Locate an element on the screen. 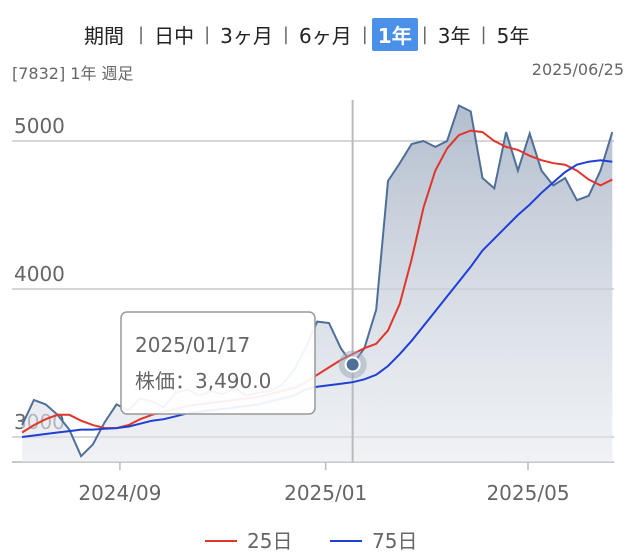 The image size is (634, 558). y-tick-label: 5000 is located at coordinates (39, 126).